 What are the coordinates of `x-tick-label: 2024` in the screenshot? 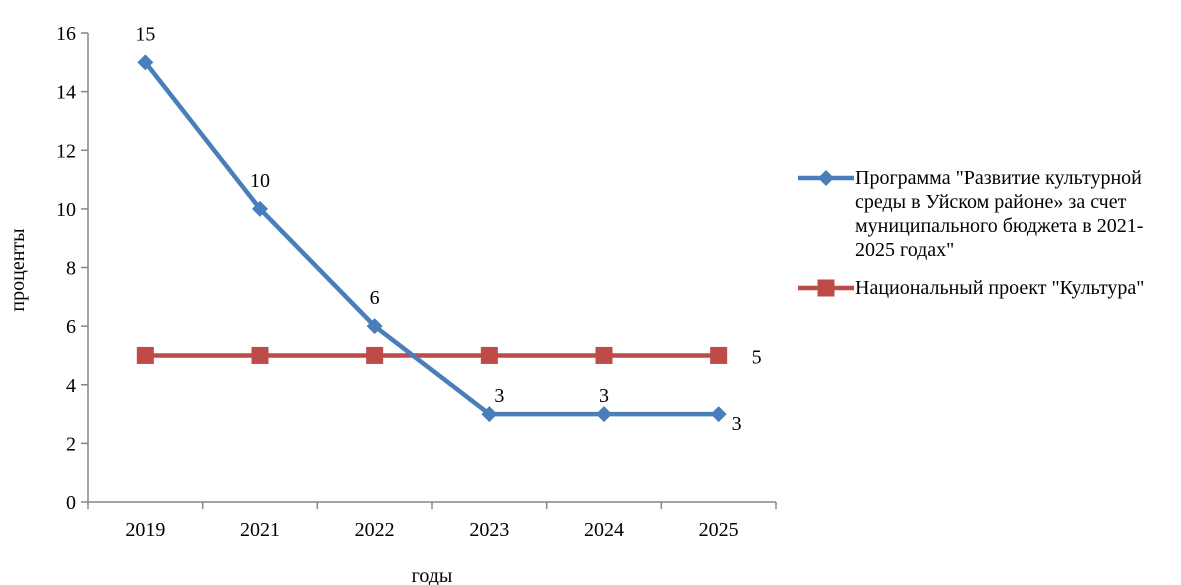 It's located at (604, 530).